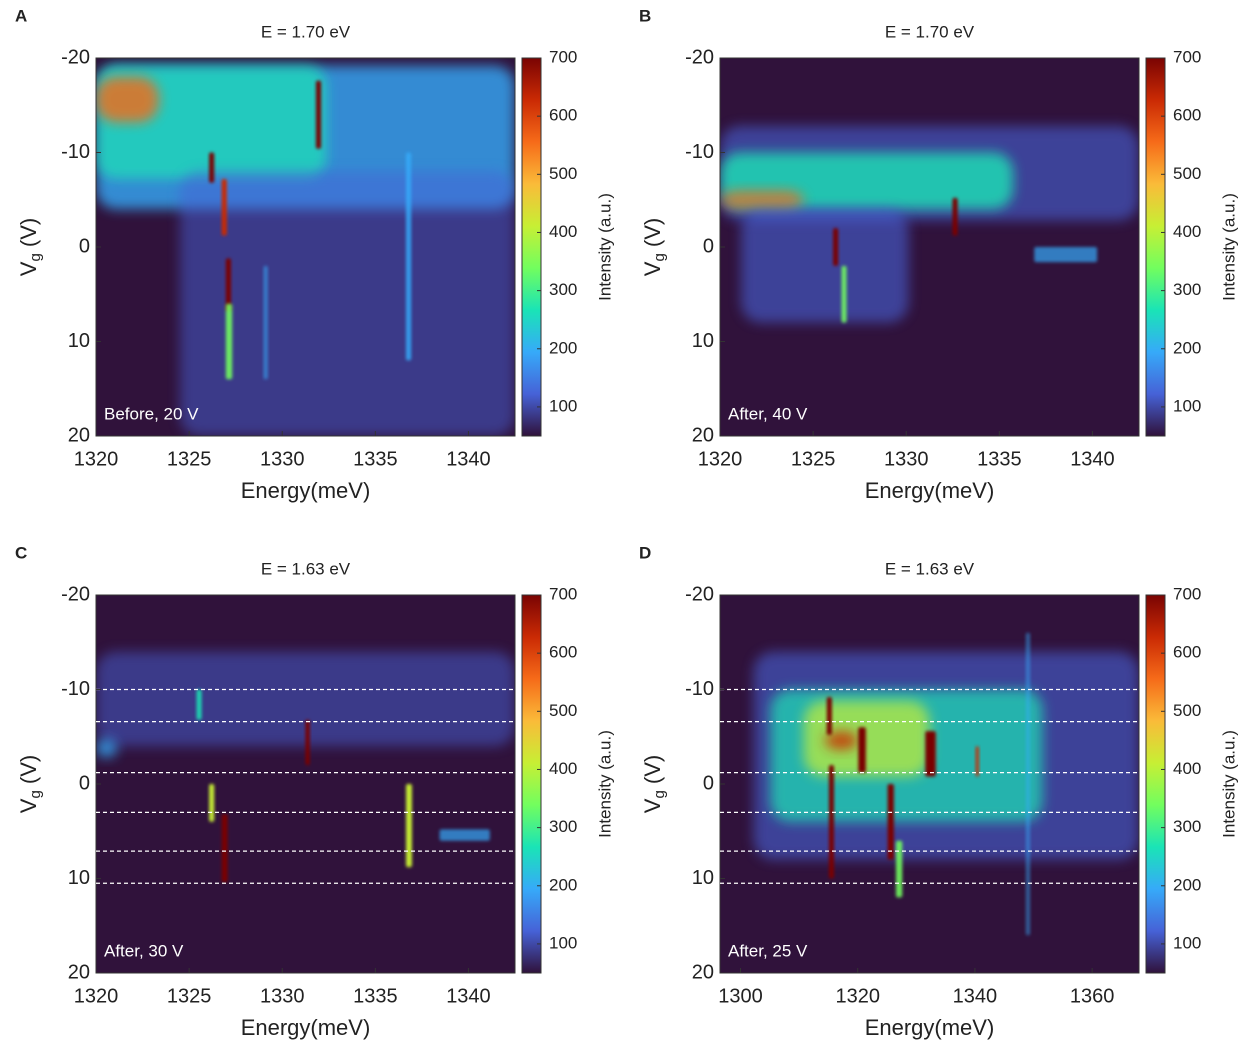  What do you see at coordinates (768, 413) in the screenshot?
I see `annotation: After, 40 V` at bounding box center [768, 413].